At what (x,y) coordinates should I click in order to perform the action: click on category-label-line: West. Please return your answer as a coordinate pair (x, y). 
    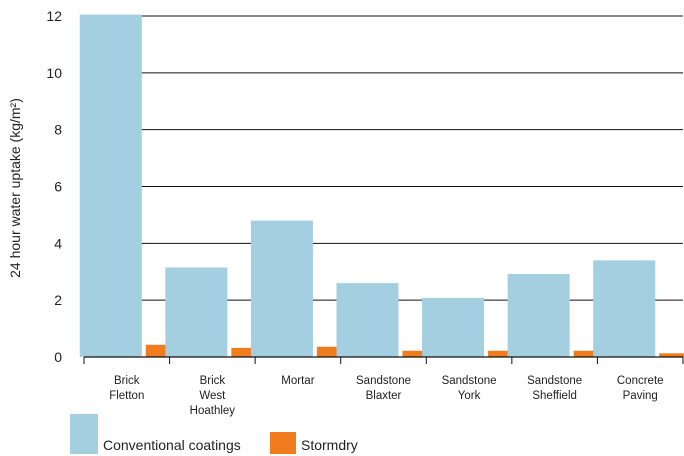
    Looking at the image, I should click on (212, 396).